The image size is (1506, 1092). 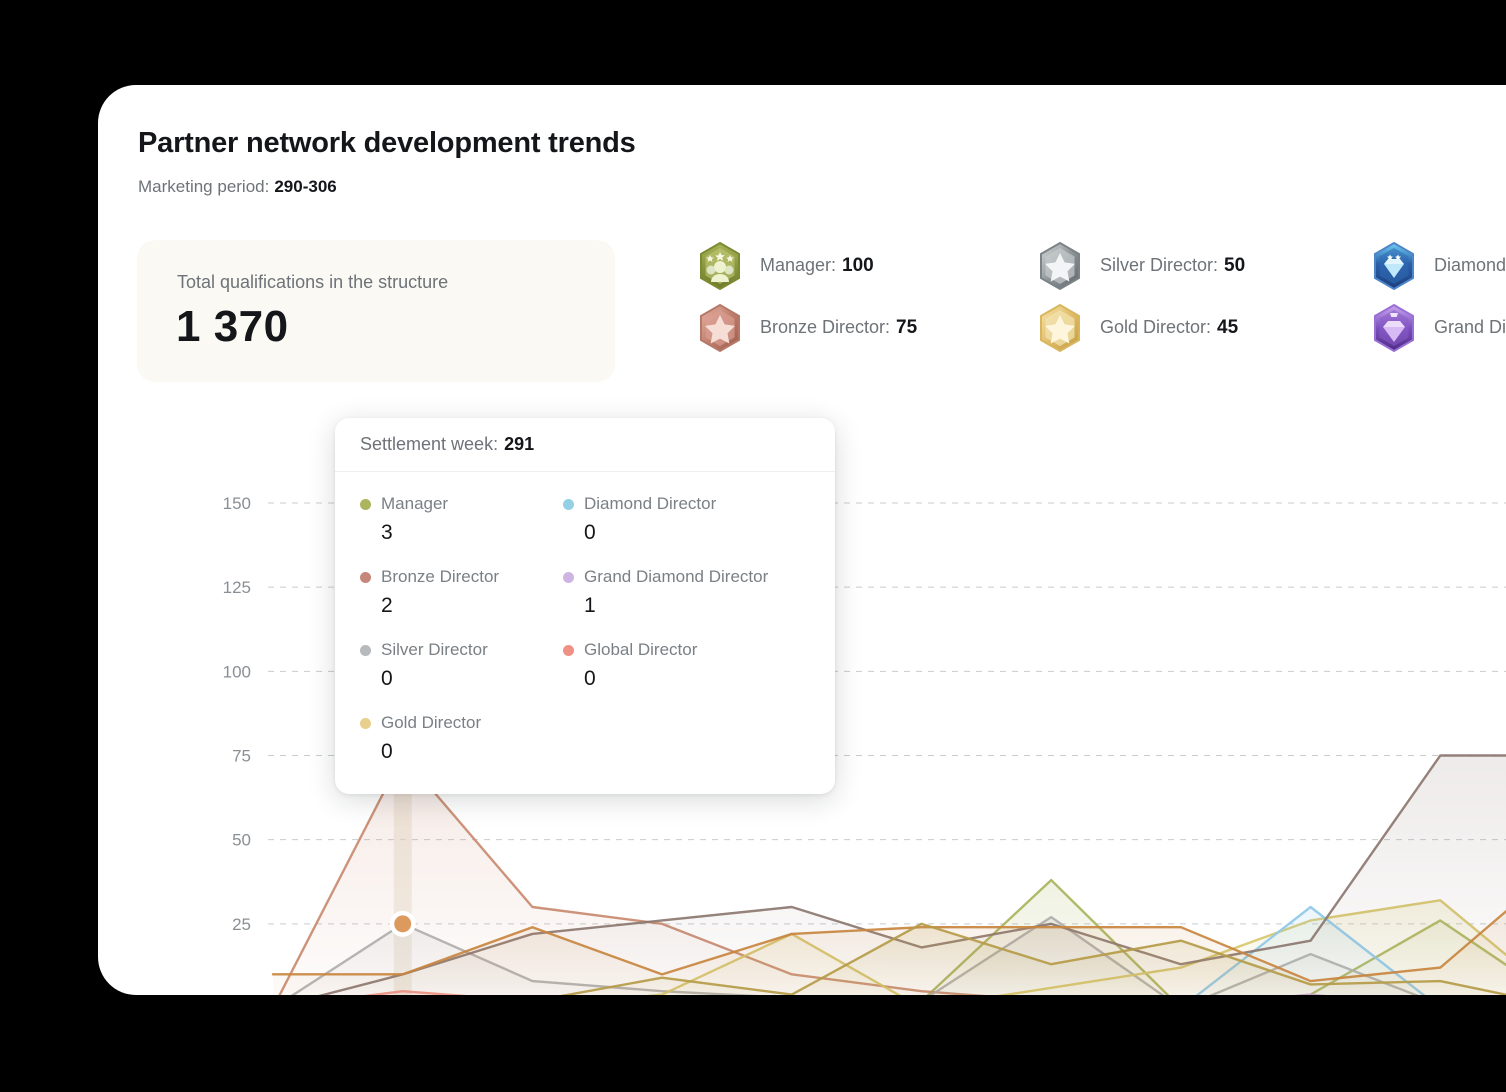 I want to click on tooltip-item-name: Global Director, so click(x=641, y=649).